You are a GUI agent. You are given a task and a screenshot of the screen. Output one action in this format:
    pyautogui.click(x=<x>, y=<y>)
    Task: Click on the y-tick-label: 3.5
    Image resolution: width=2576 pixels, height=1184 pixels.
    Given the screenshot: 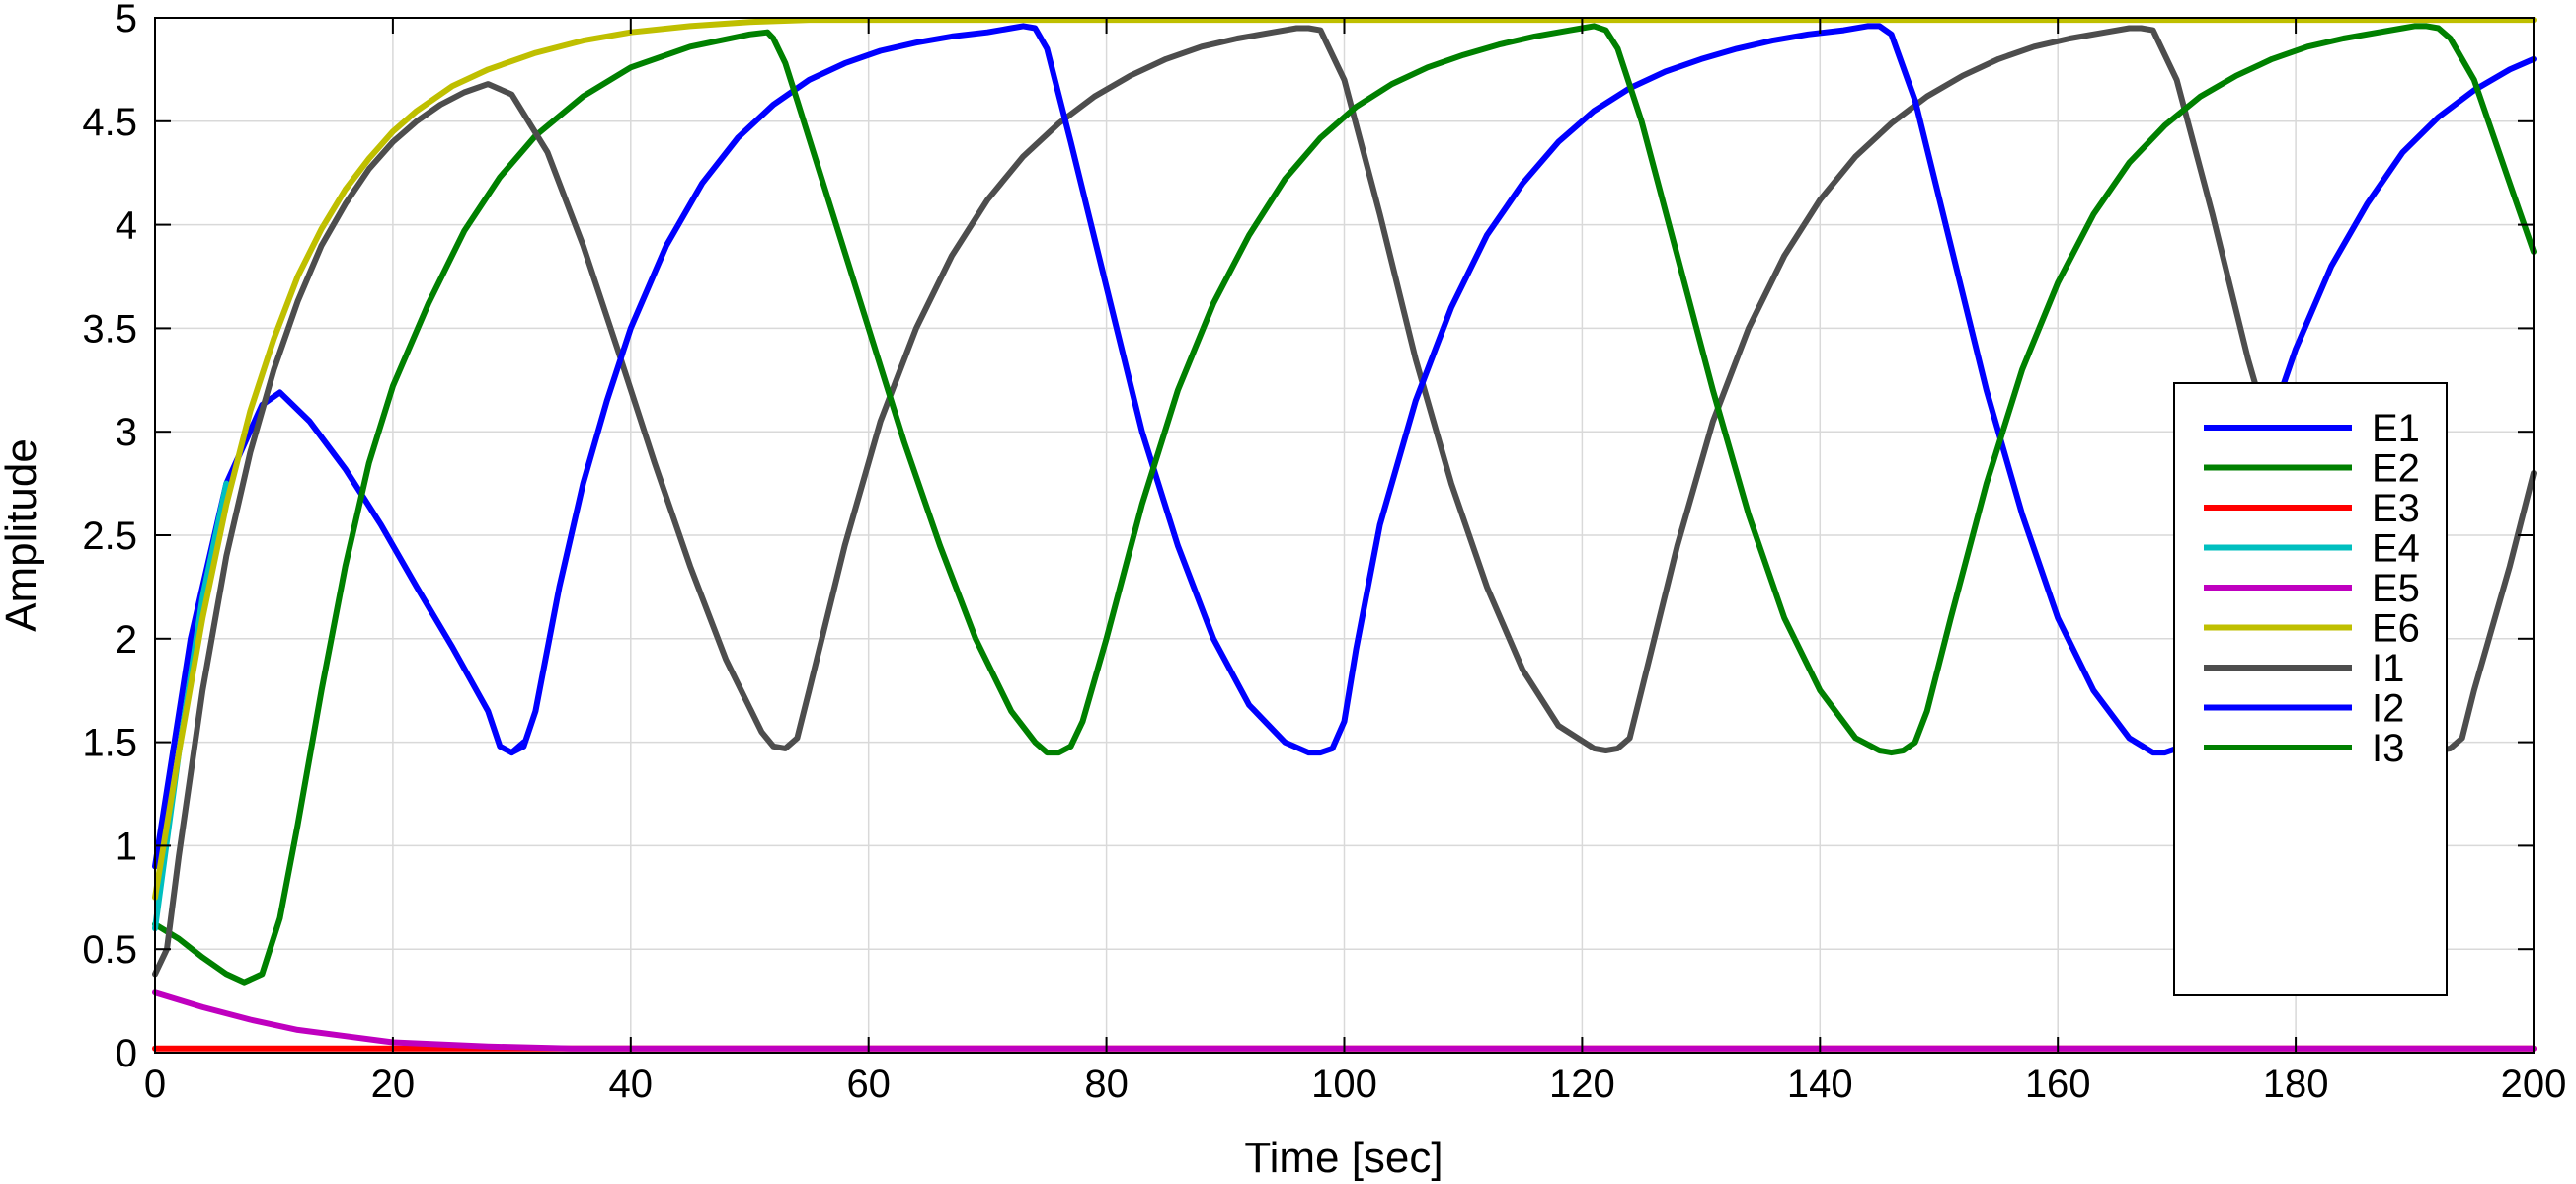 What is the action you would take?
    pyautogui.click(x=109, y=329)
    